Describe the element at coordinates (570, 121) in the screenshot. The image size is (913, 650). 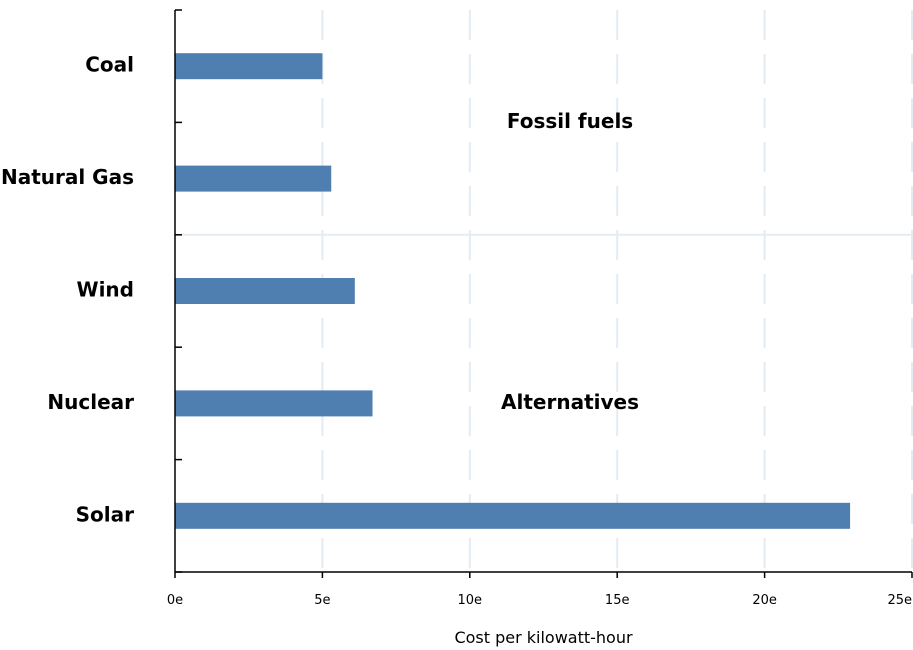
I see `group-label-fossil-fuels: Fossil fuels` at that location.